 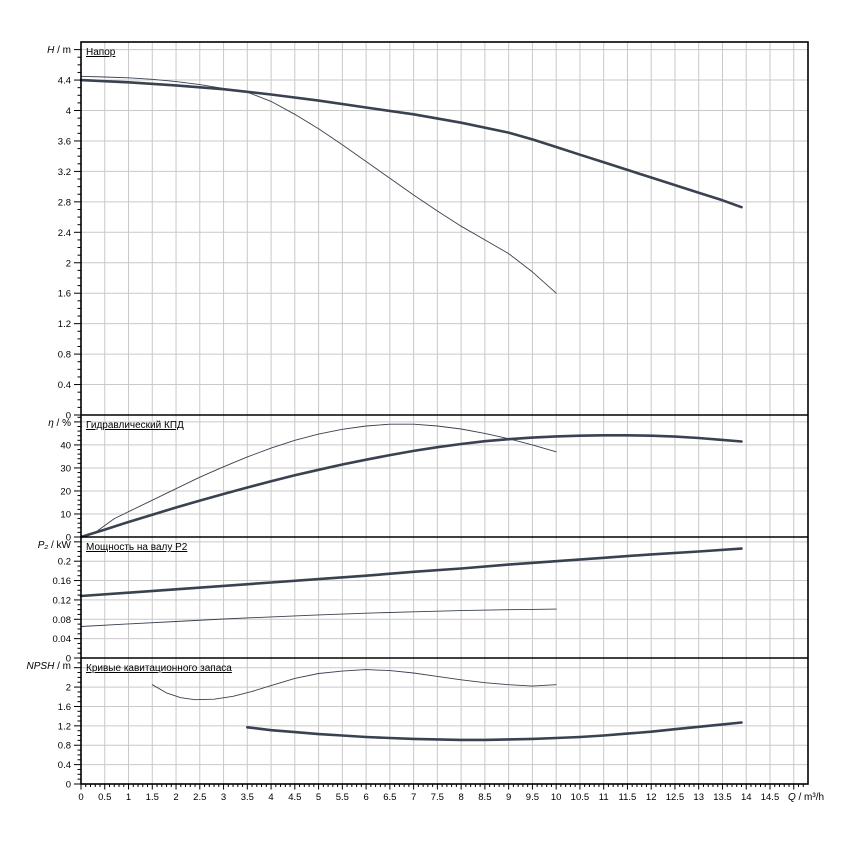 What do you see at coordinates (59, 423) in the screenshot?
I see `y-axis-label-efficiency: η / %` at bounding box center [59, 423].